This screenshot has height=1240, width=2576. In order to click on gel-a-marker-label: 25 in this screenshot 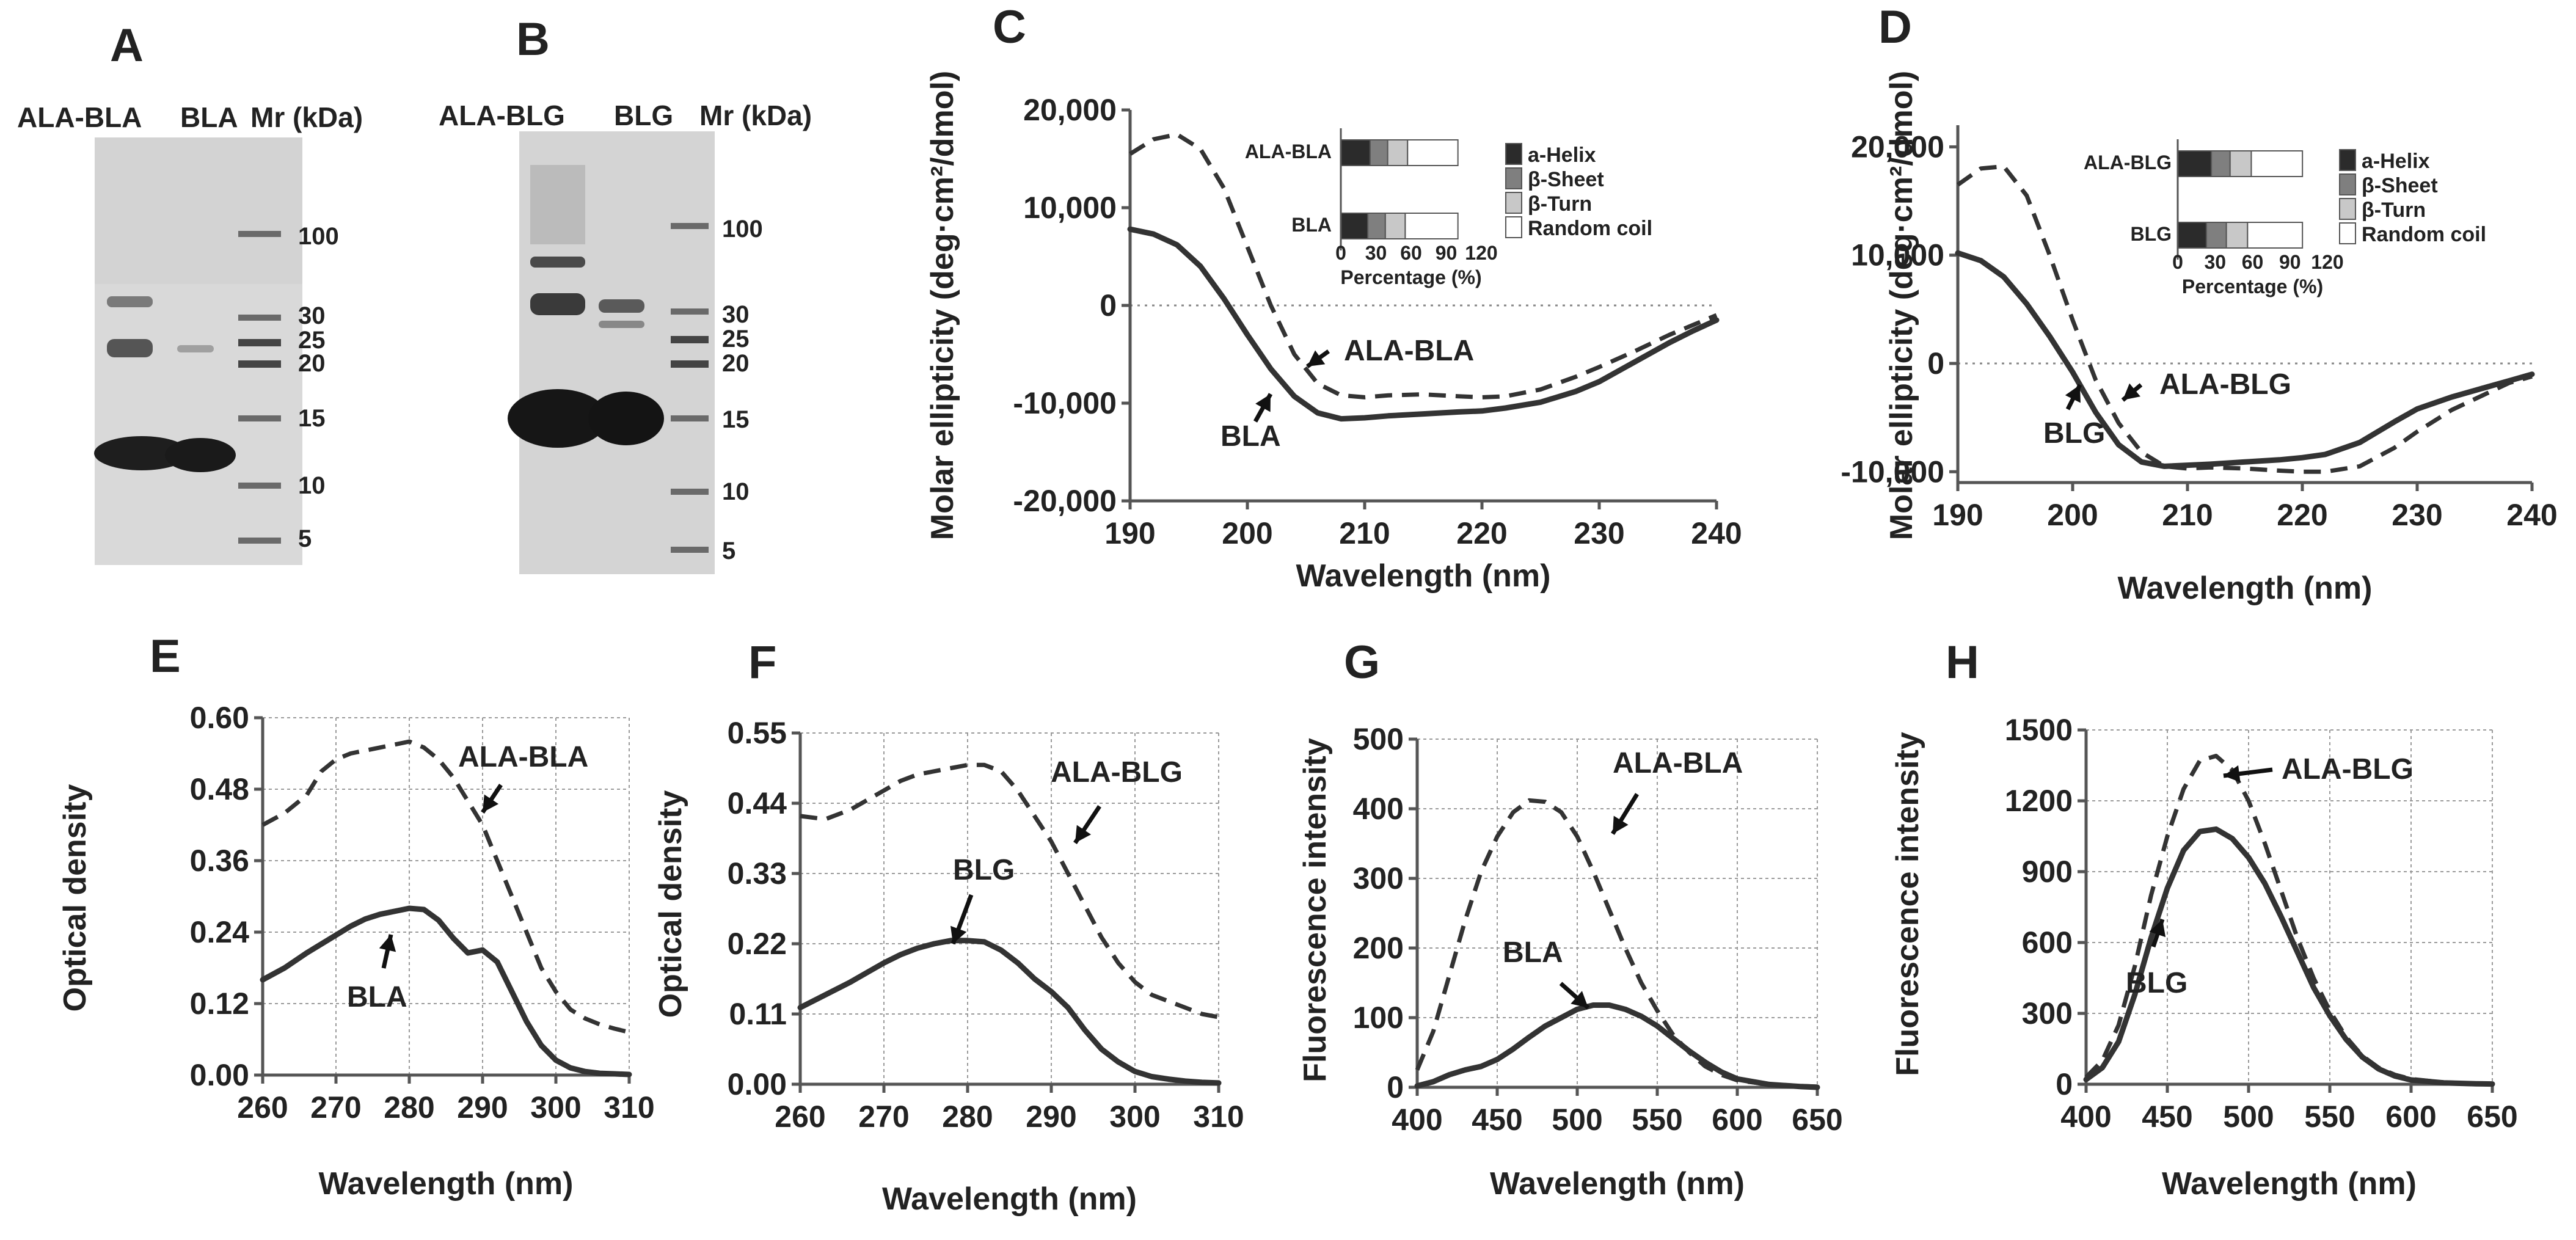, I will do `click(312, 341)`.